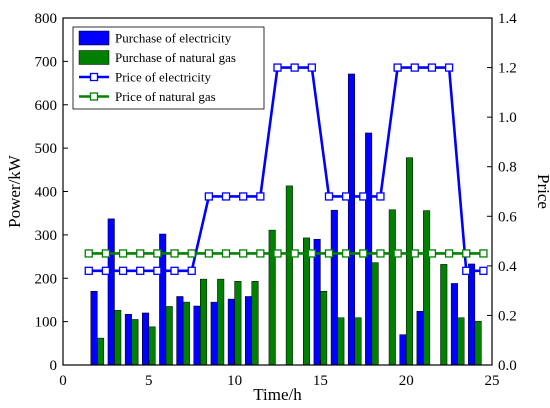 The height and width of the screenshot is (408, 550). I want to click on legend-marker-price-of-natural-gas, so click(94, 96).